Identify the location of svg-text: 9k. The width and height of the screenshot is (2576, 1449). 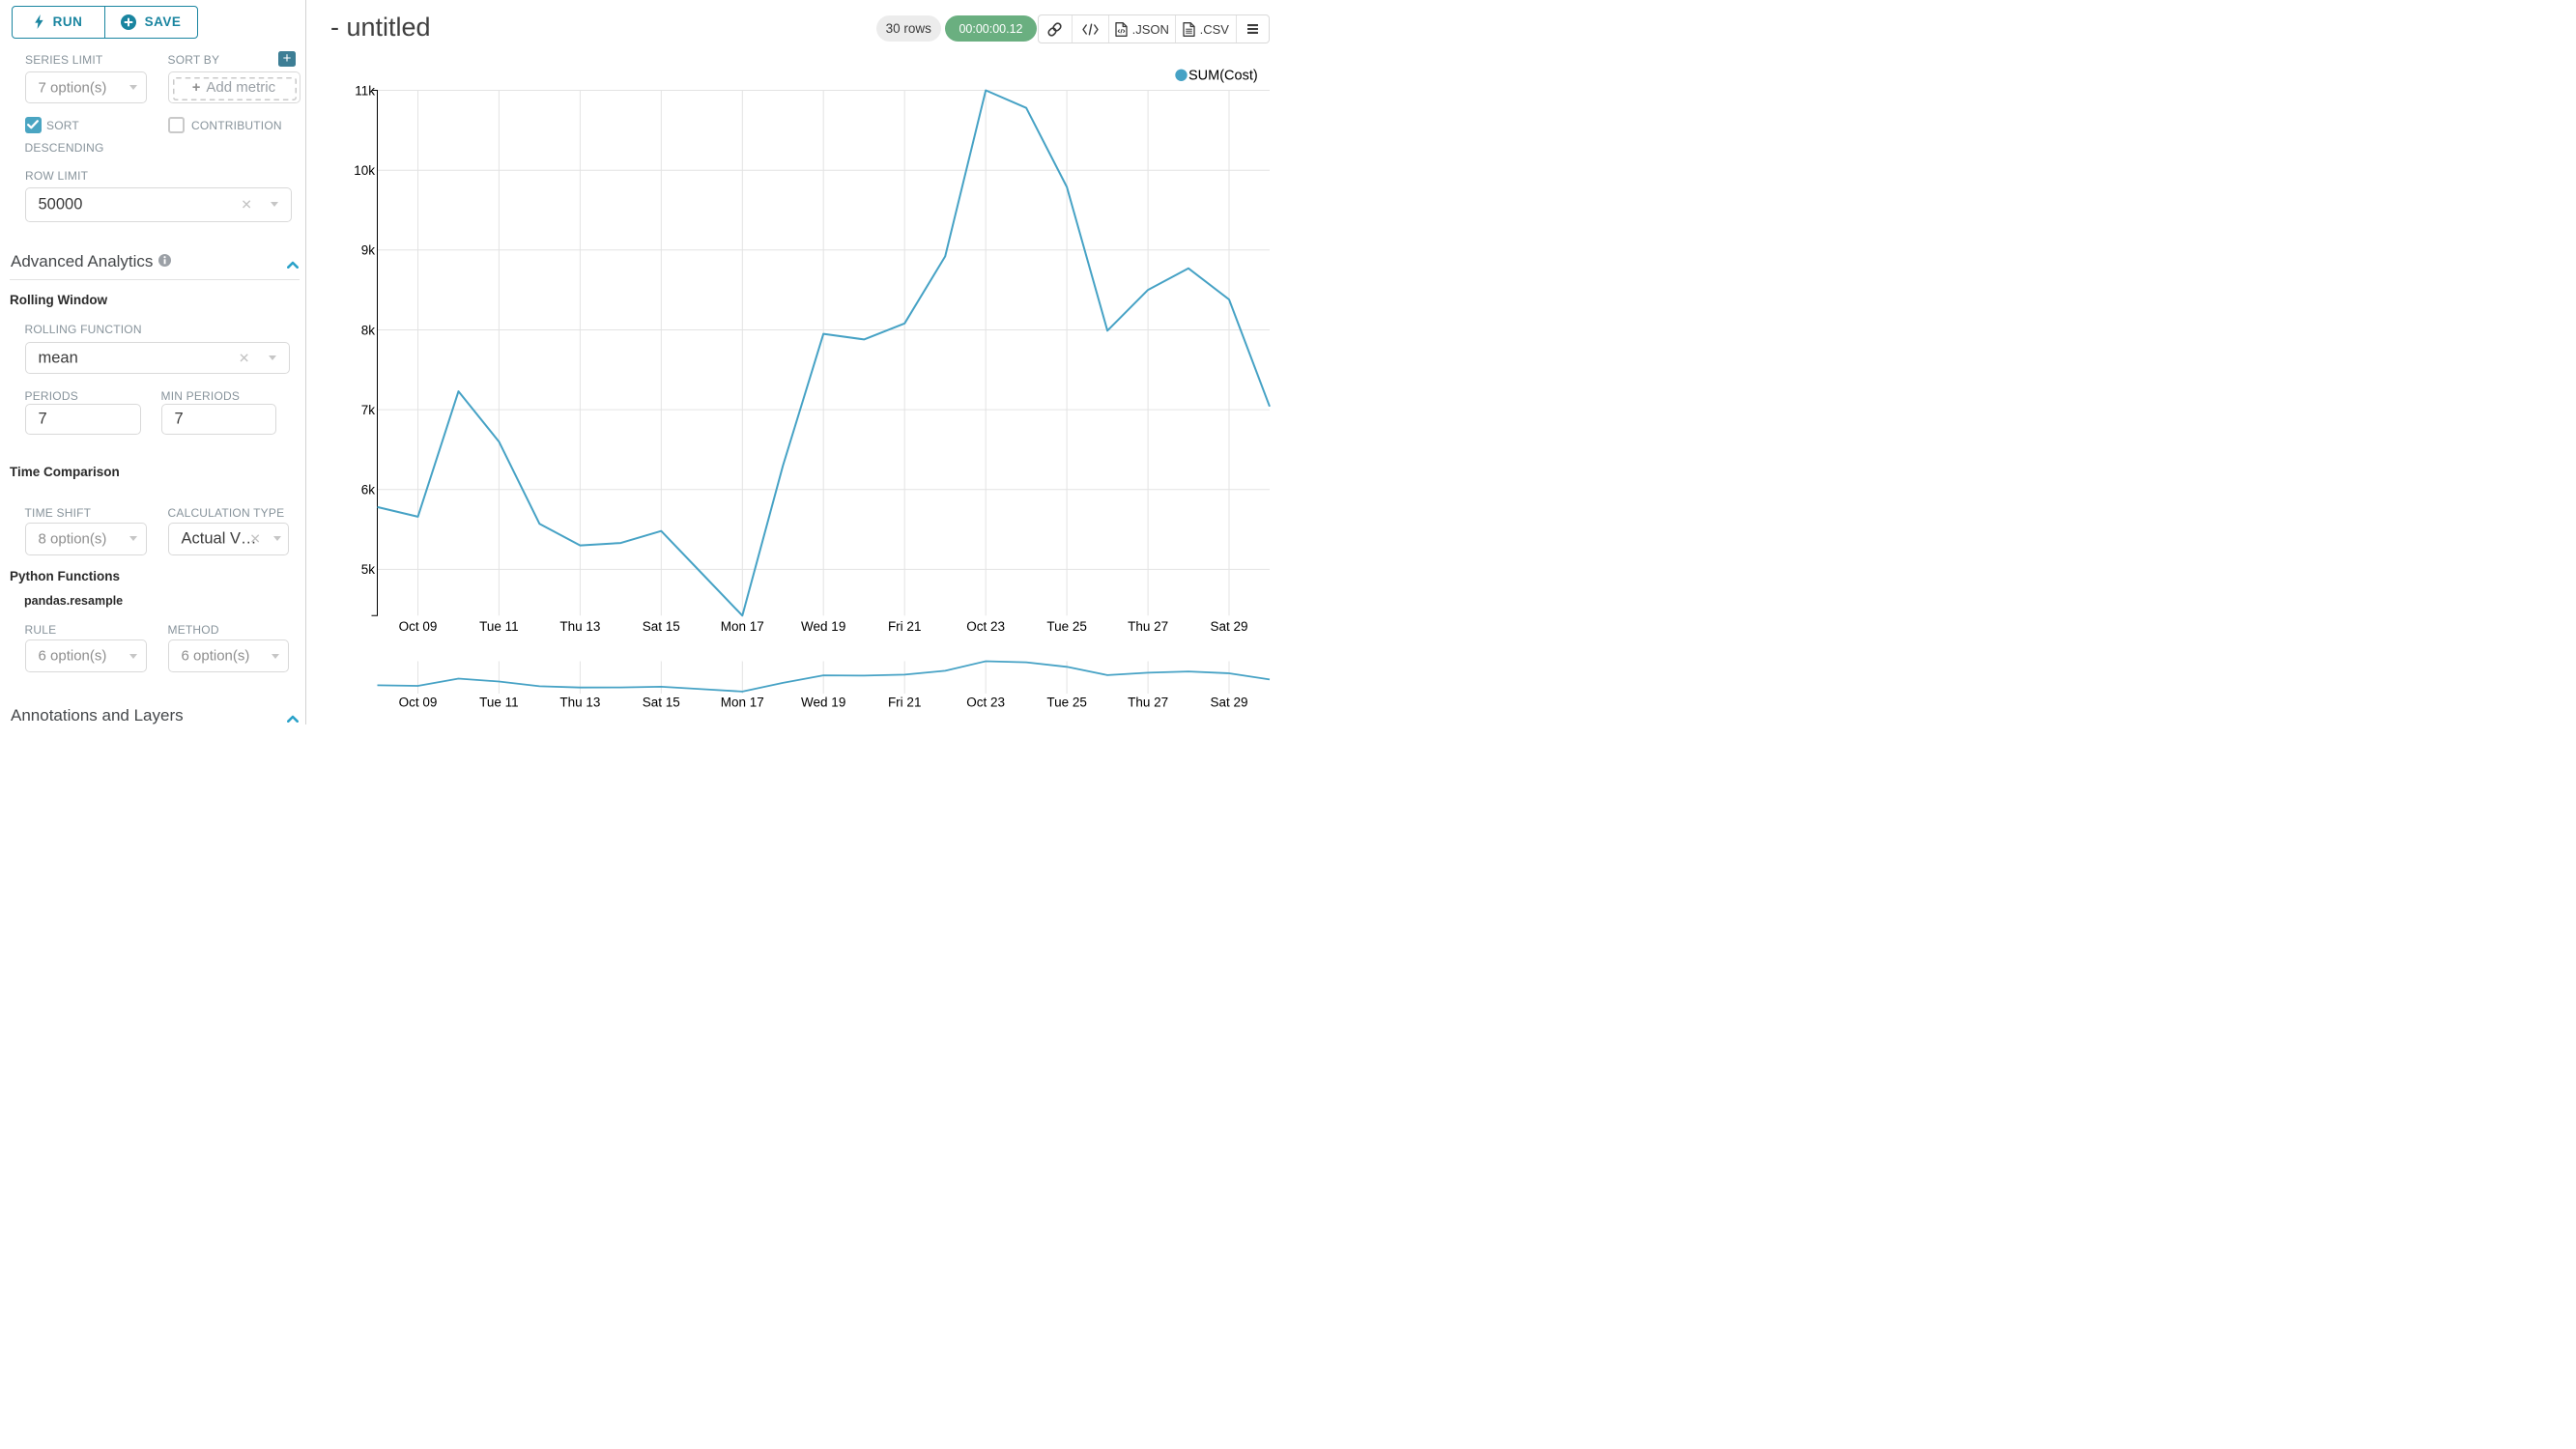
(369, 250).